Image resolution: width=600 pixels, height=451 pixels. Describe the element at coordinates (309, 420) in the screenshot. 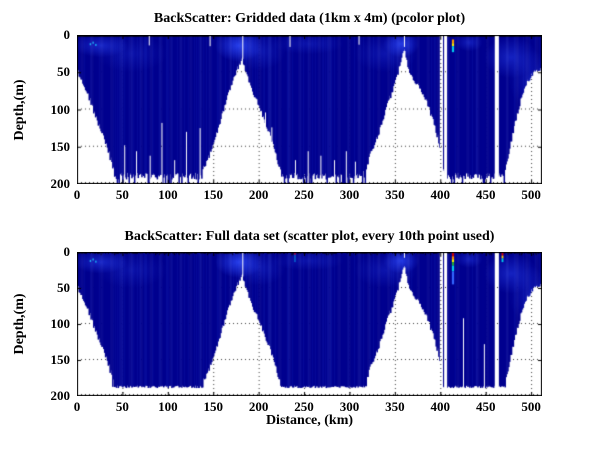

I see `distance-axis-label: Distance, (km)` at that location.